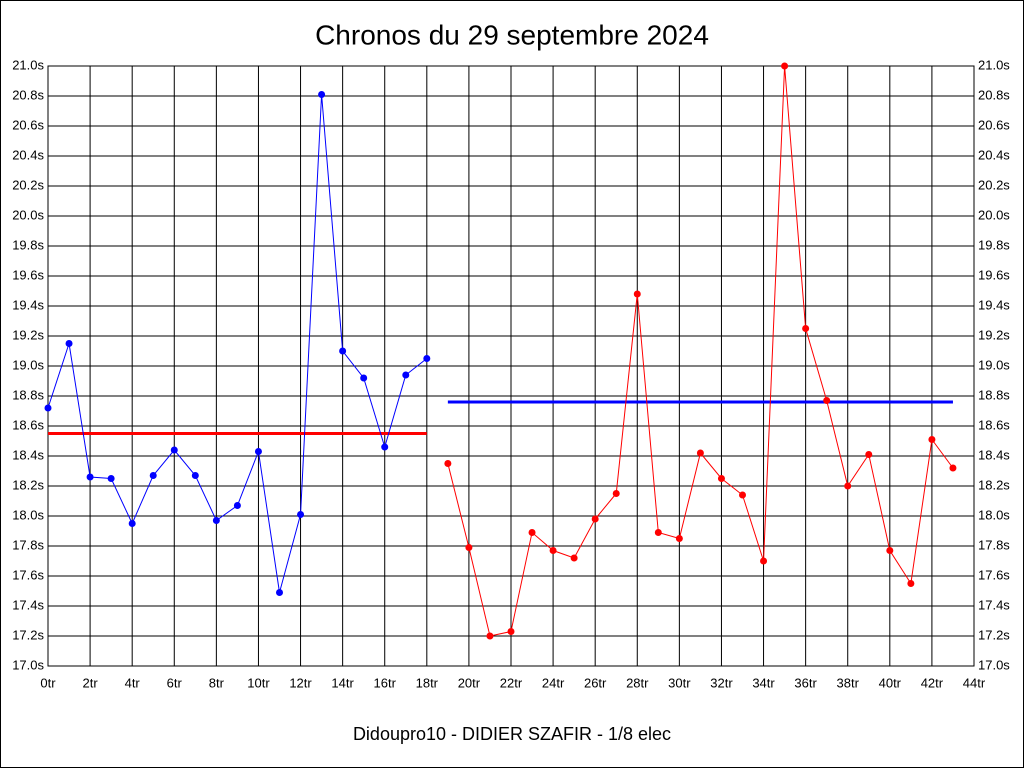  I want to click on chart-subtitle: Didoupro10 - DIDIER SZAFIR - 1/8 elec, so click(512, 734).